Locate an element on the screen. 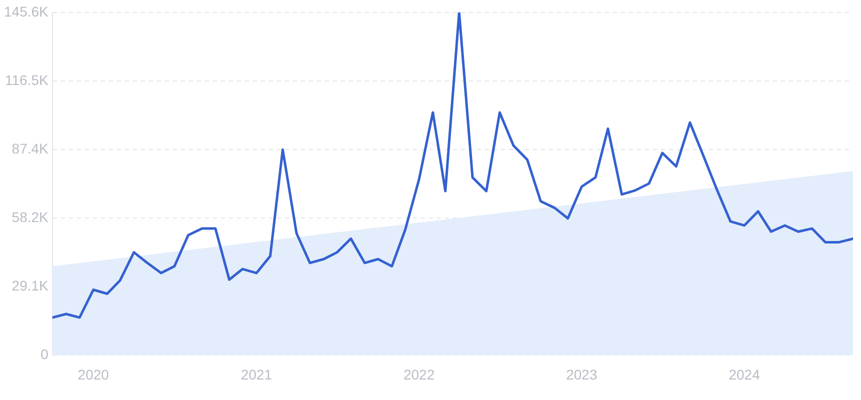 This screenshot has height=400, width=861. y-tick-label: 58.2K is located at coordinates (31, 216).